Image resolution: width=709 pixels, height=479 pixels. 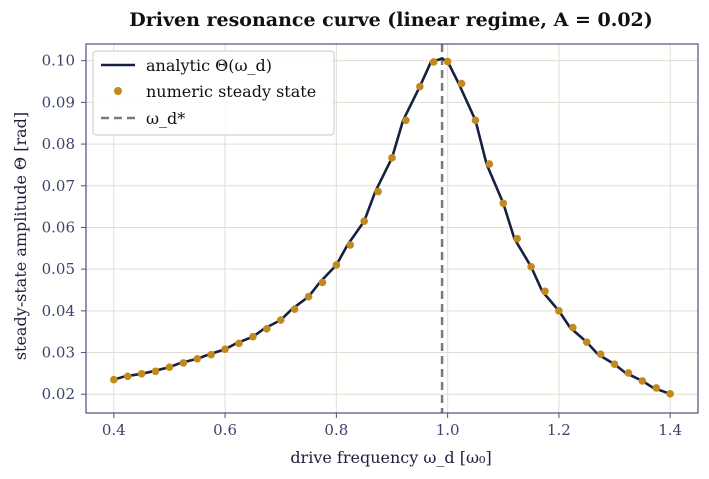 What do you see at coordinates (118, 91) in the screenshot?
I see `legend-swatch-numeric` at bounding box center [118, 91].